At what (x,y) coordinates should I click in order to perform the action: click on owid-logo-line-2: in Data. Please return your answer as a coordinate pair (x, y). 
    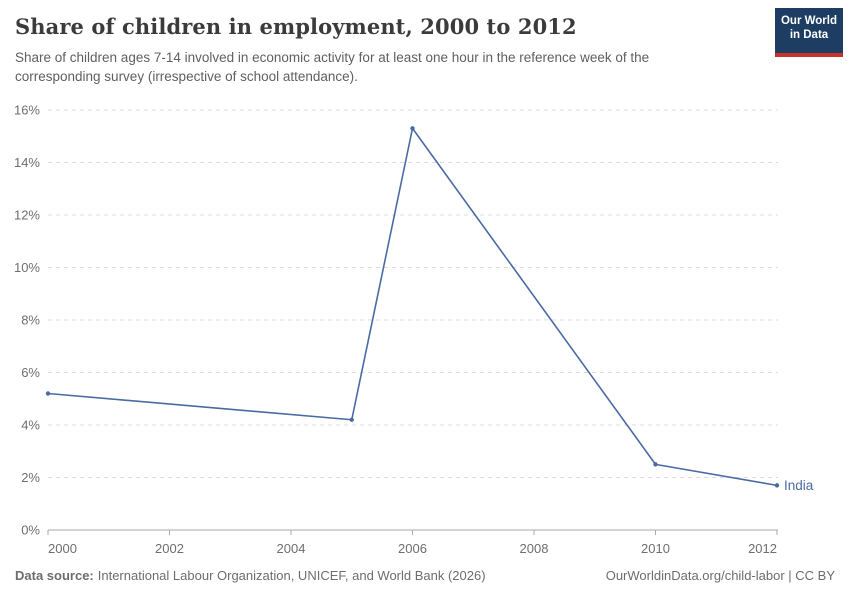
    Looking at the image, I should click on (809, 35).